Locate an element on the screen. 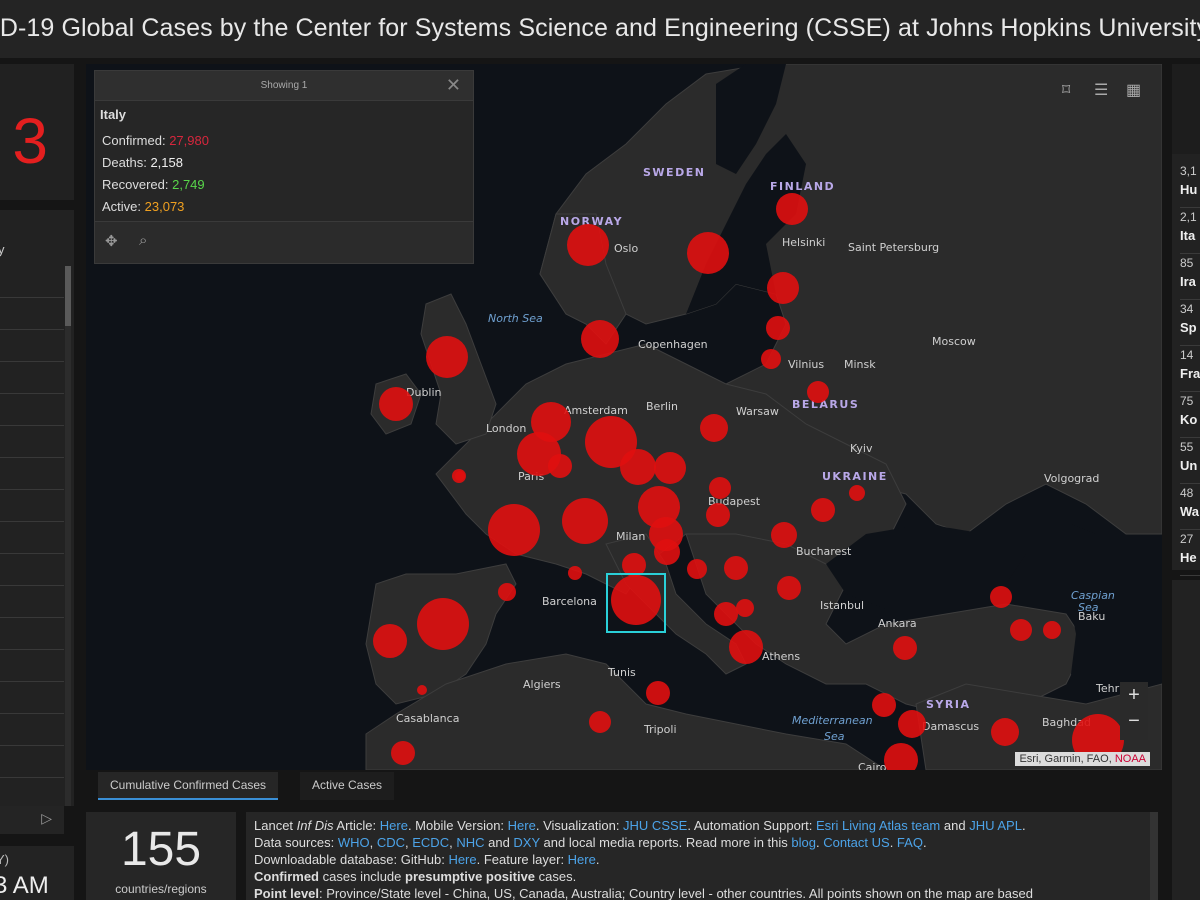 This screenshot has width=1200, height=900. zoom-in-button: + is located at coordinates (1134, 695).